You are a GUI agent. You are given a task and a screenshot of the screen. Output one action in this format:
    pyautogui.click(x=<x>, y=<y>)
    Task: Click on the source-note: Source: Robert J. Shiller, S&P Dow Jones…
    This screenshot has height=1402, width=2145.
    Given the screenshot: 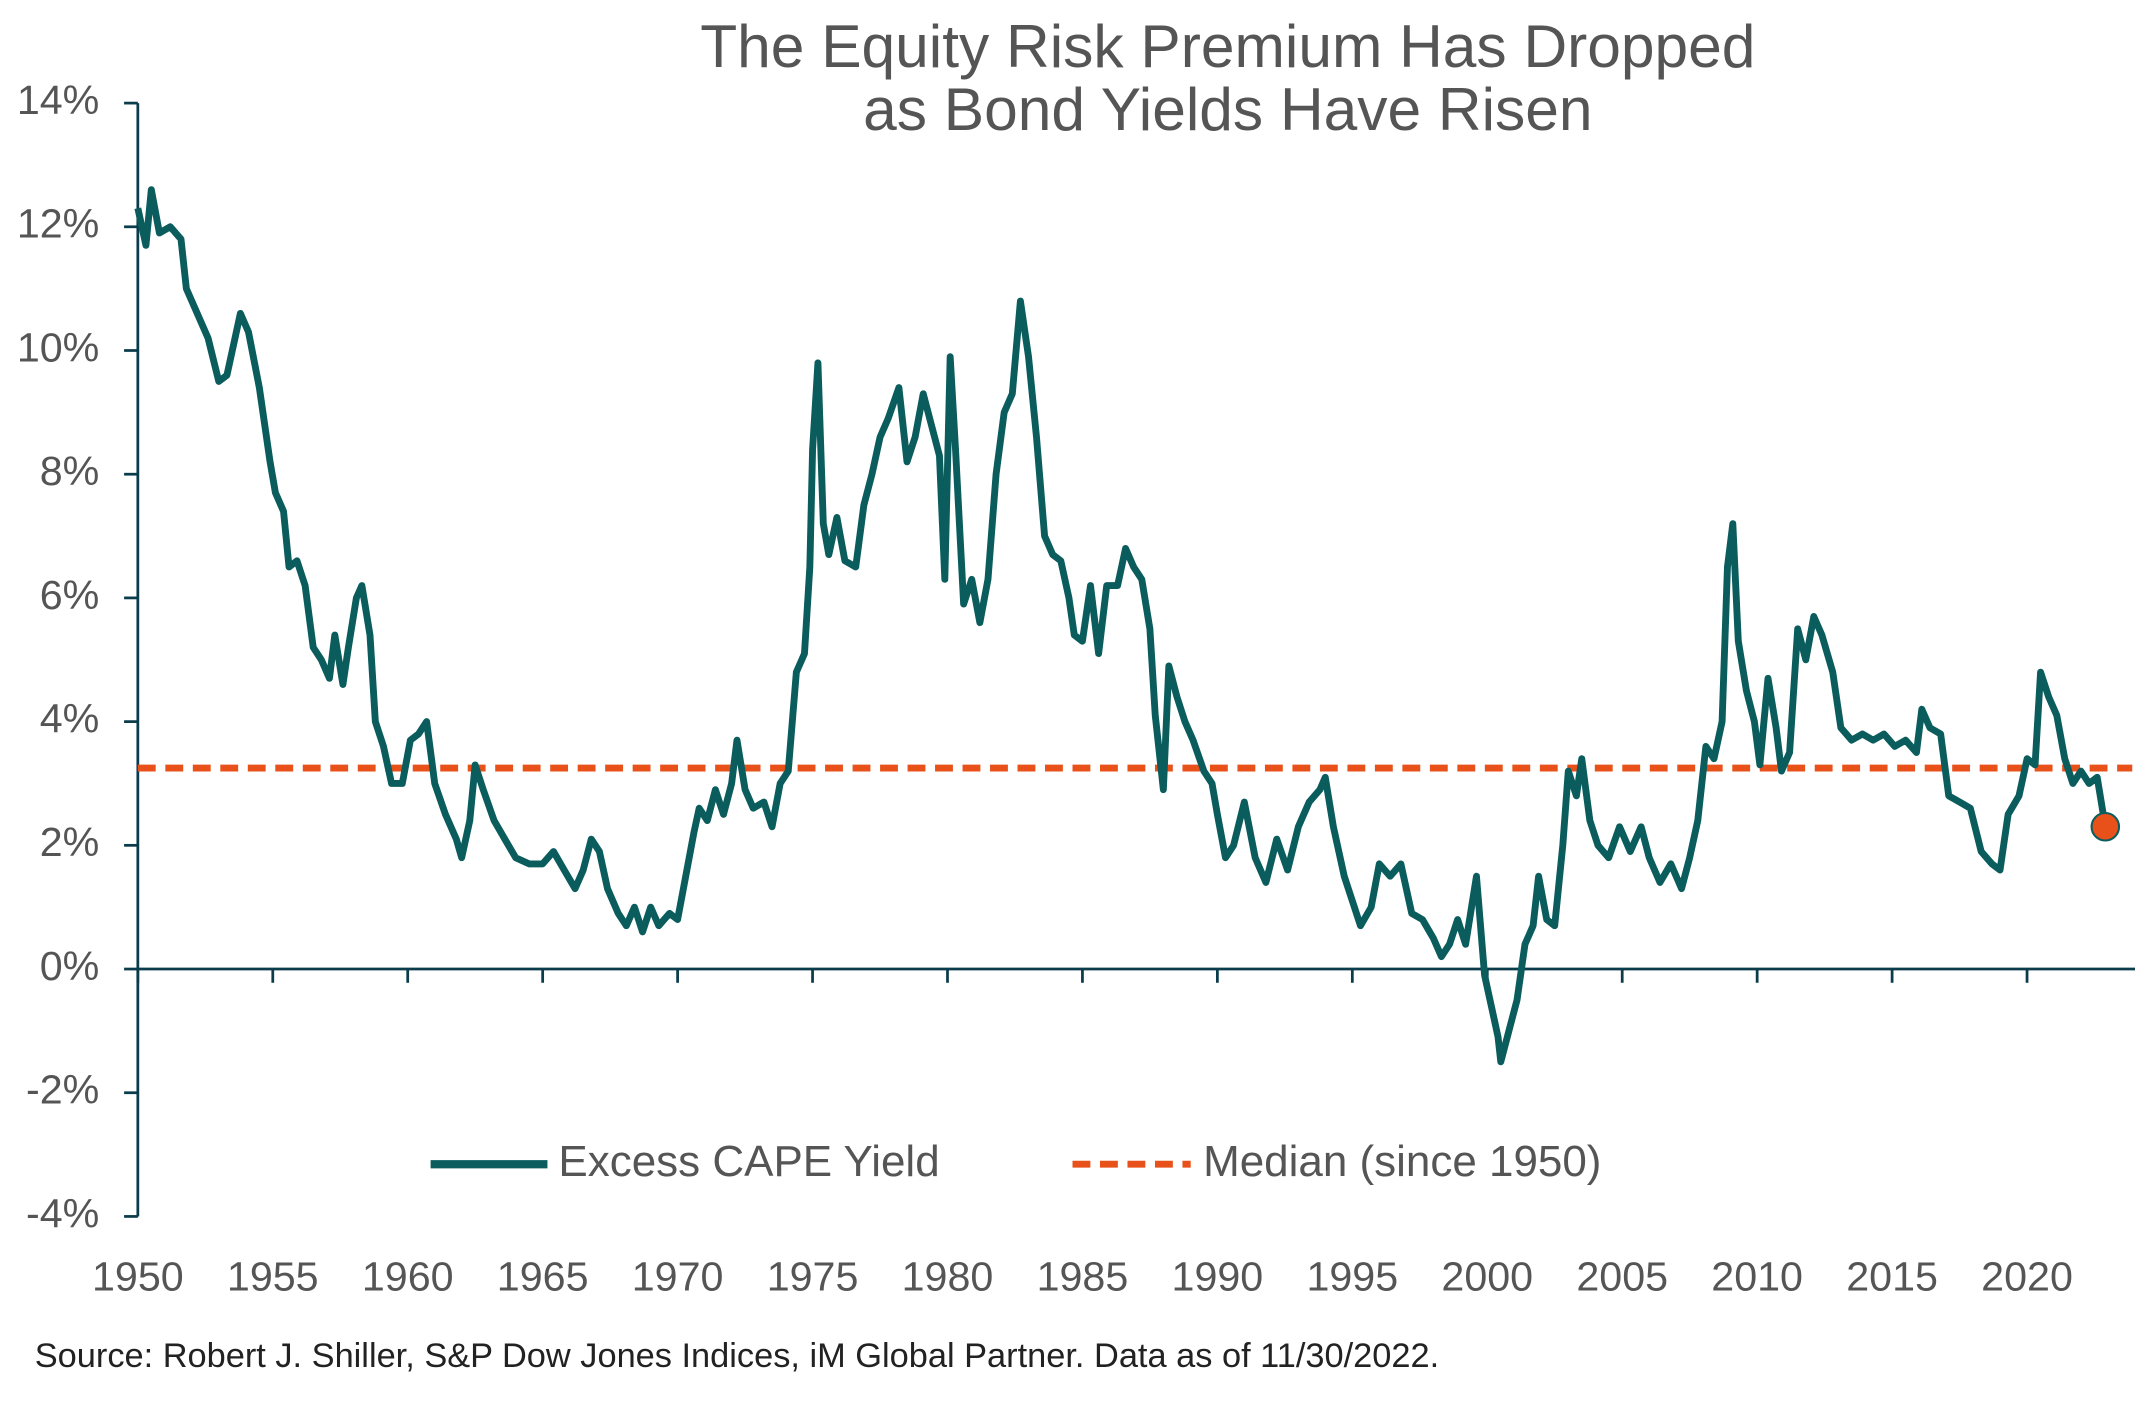 What is the action you would take?
    pyautogui.click(x=737, y=1356)
    